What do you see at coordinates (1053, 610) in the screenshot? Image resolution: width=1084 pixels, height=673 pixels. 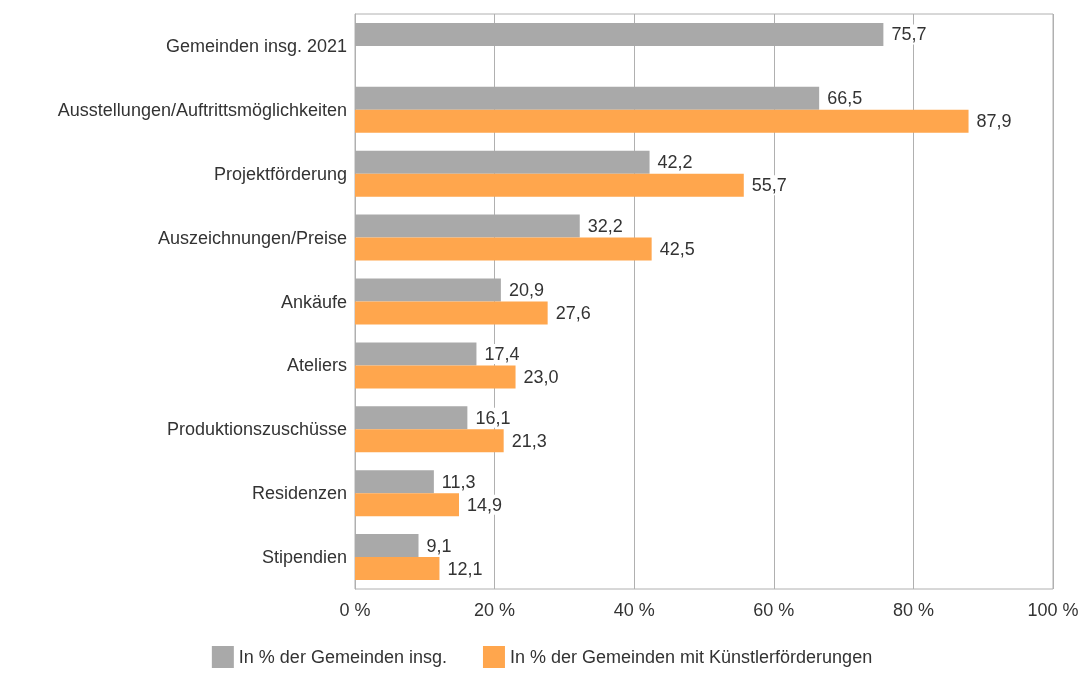 I see `x-tick-label: 100 %` at bounding box center [1053, 610].